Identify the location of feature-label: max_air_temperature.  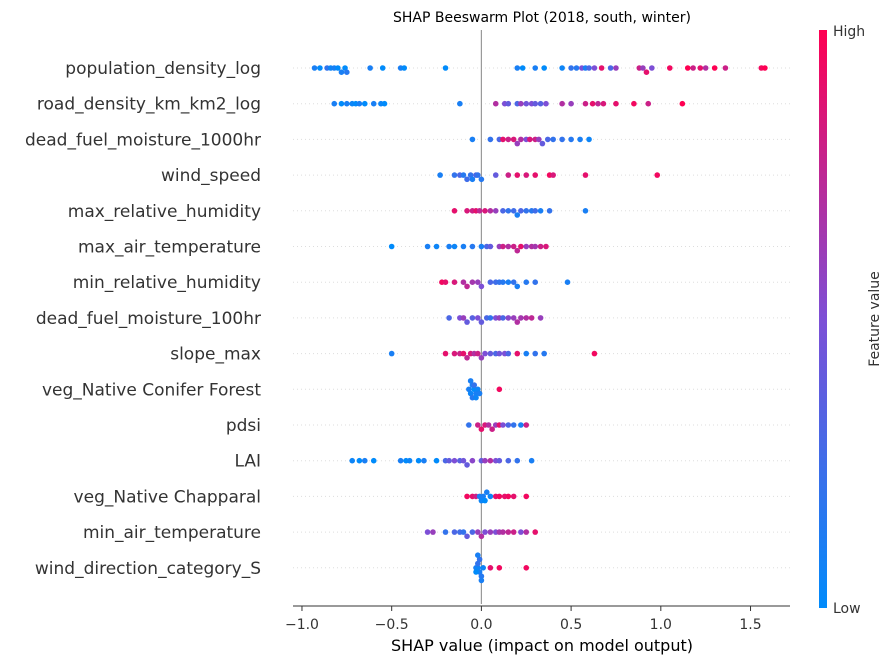
(169, 248).